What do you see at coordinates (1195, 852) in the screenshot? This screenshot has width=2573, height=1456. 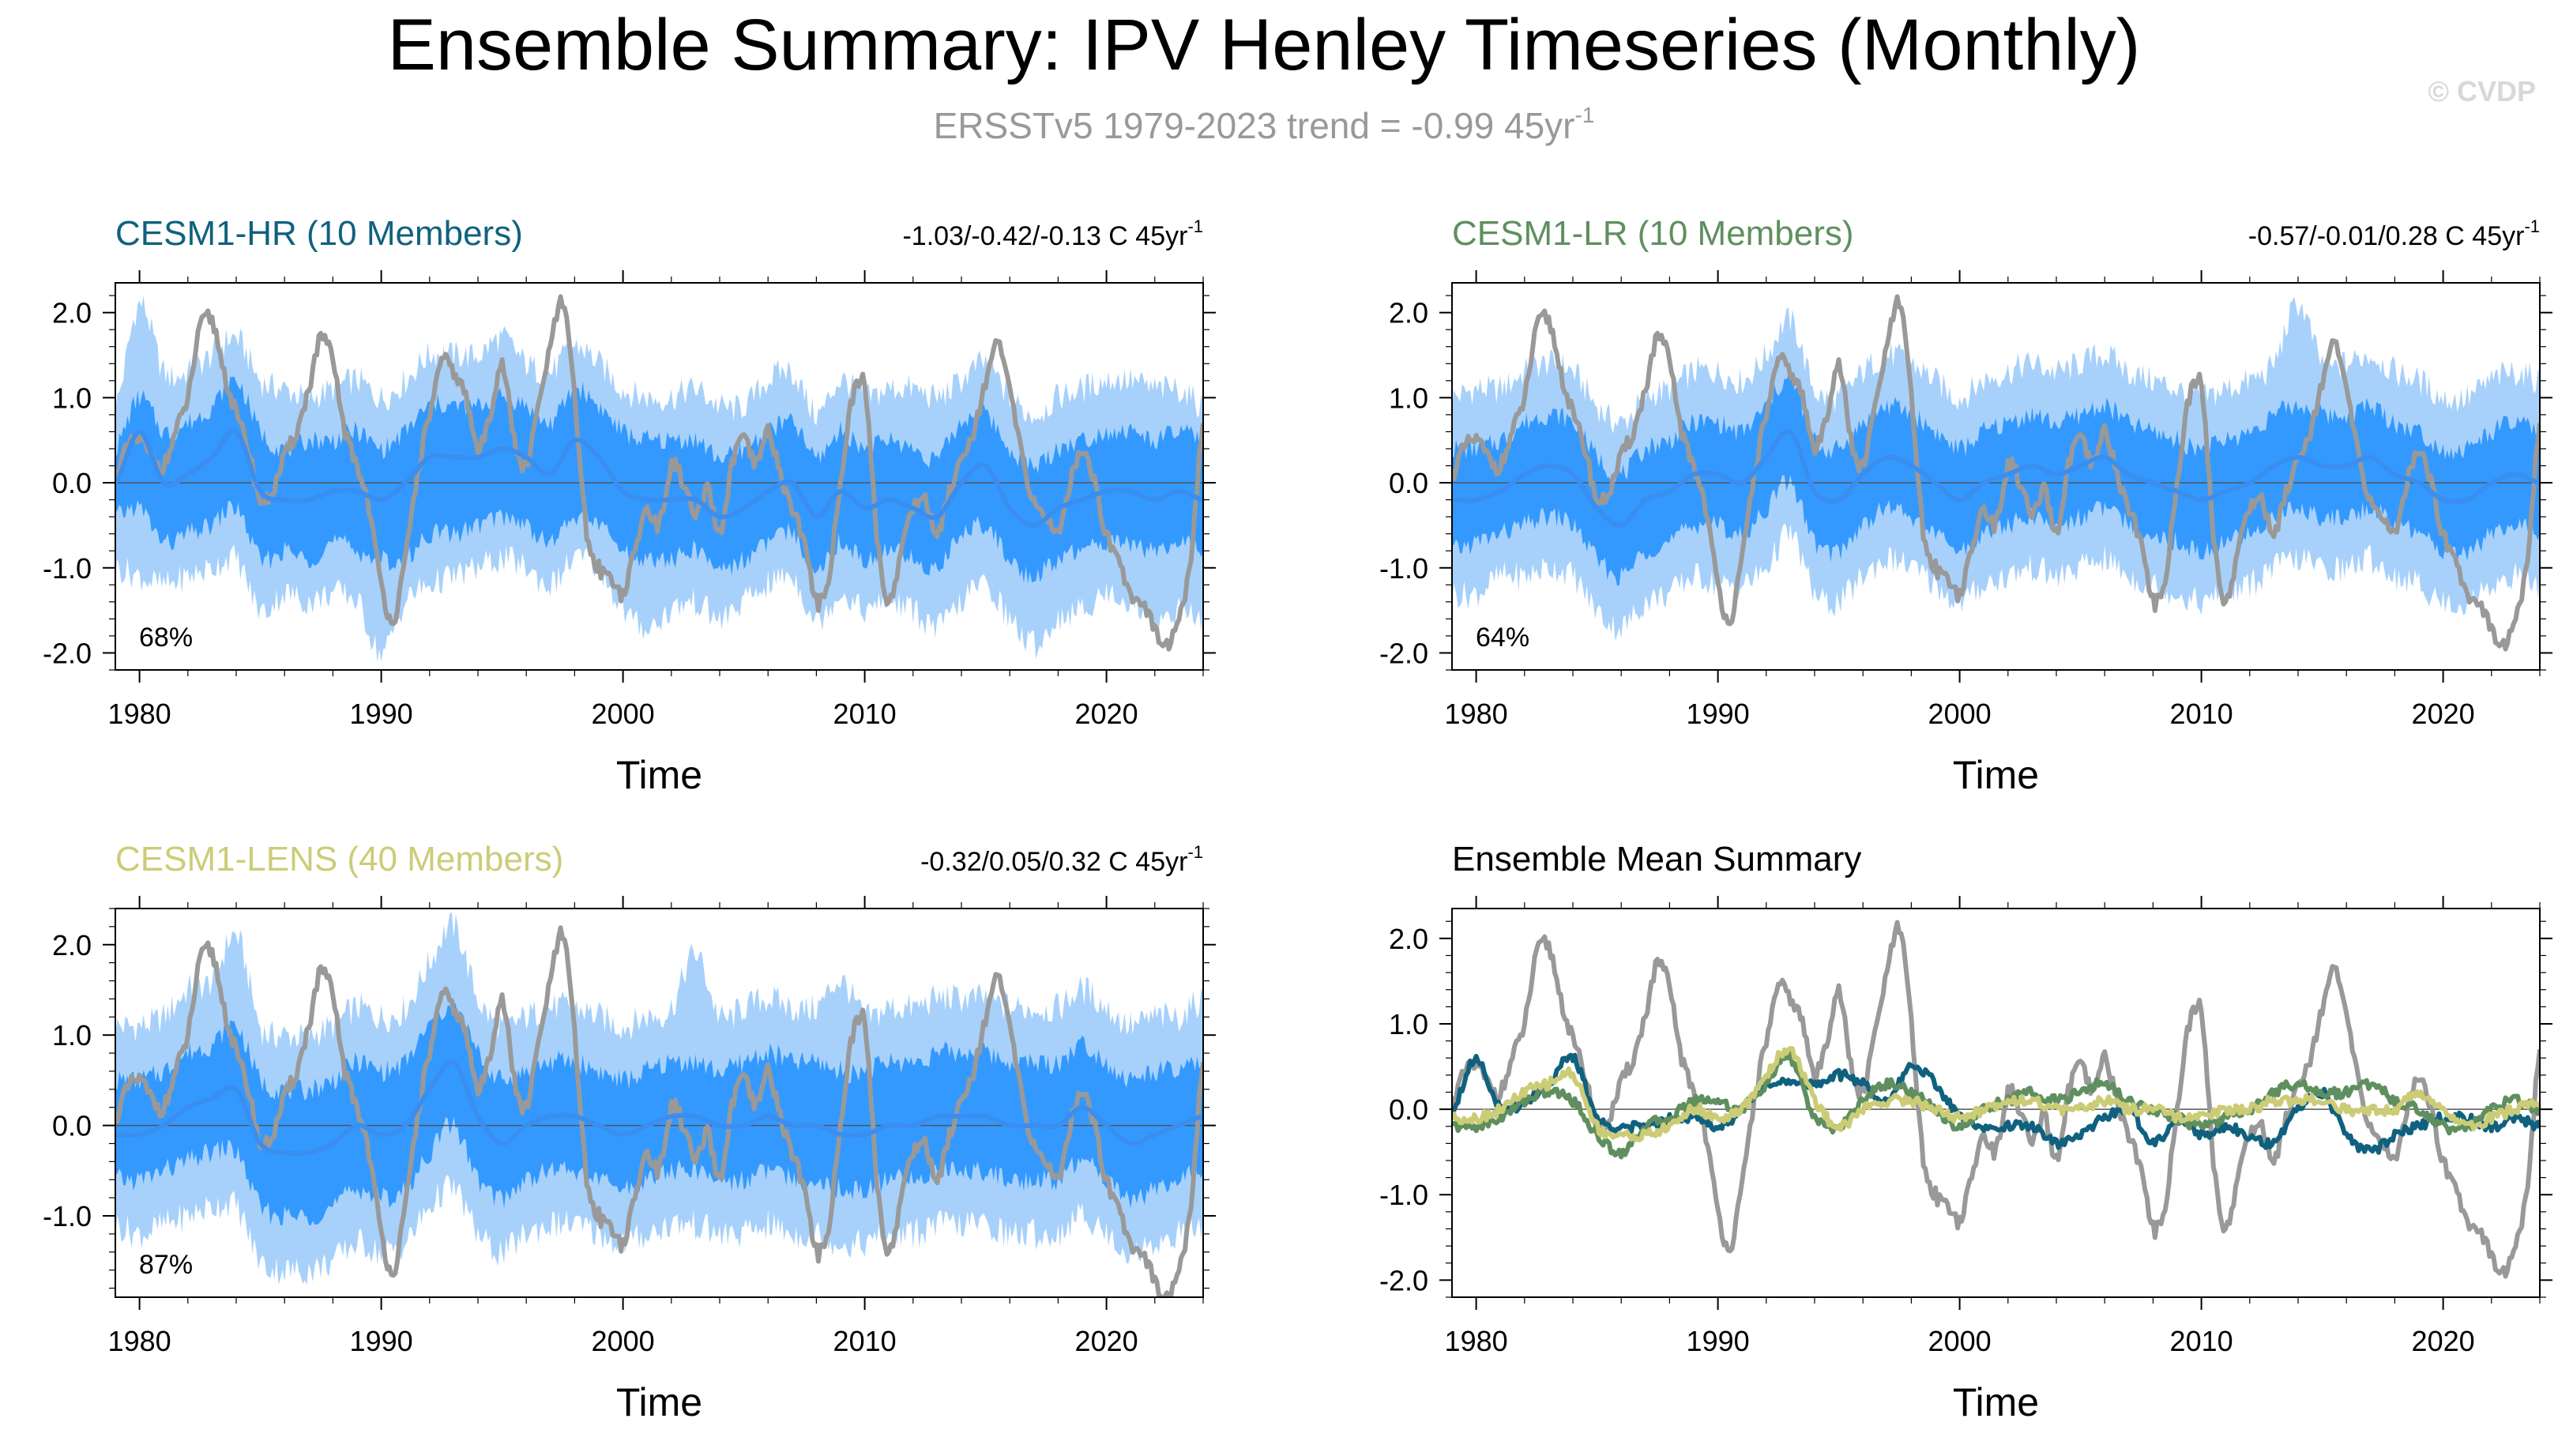 I see `lens-trend-superscript: -1` at bounding box center [1195, 852].